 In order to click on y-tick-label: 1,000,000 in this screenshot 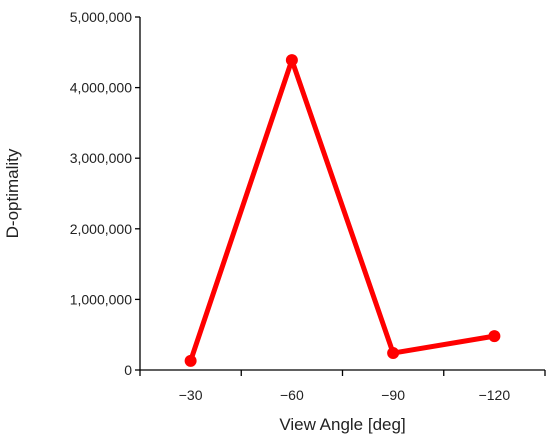, I will do `click(101, 299)`.